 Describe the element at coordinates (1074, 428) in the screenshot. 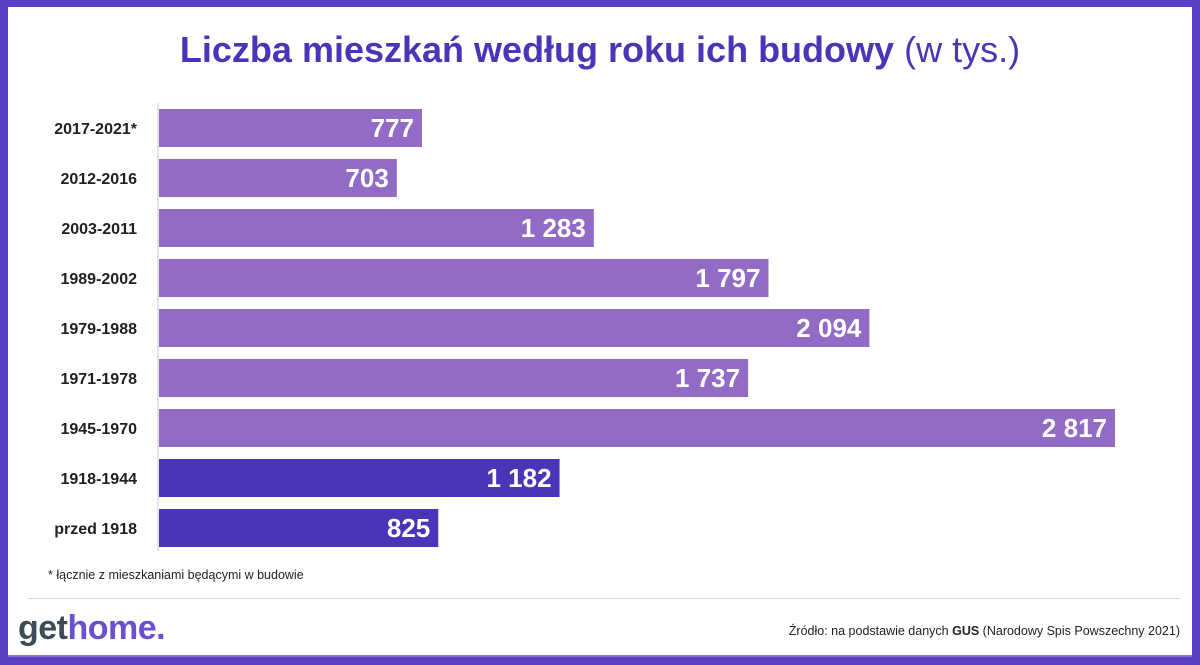

I see `value-label: 2 817` at that location.